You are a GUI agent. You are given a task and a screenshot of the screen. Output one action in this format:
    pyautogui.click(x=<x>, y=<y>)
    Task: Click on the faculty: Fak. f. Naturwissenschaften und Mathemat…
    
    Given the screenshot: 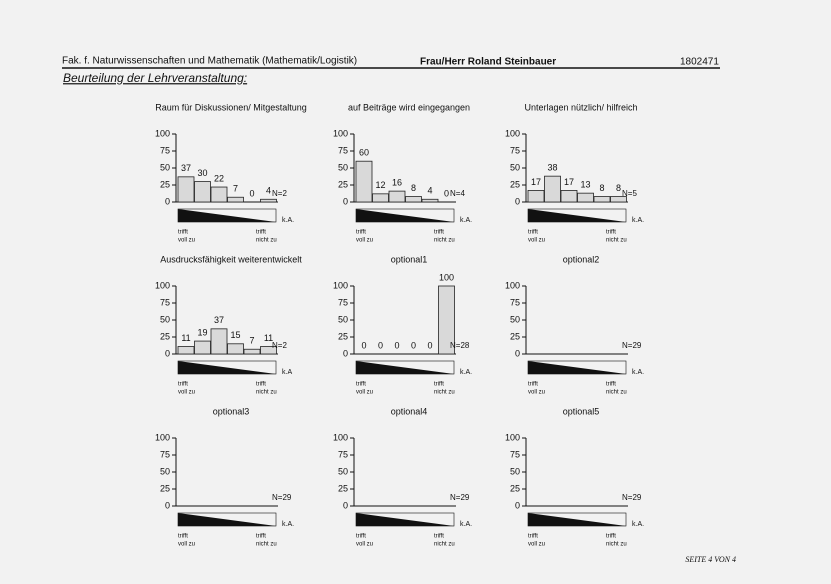 What is the action you would take?
    pyautogui.click(x=209, y=61)
    